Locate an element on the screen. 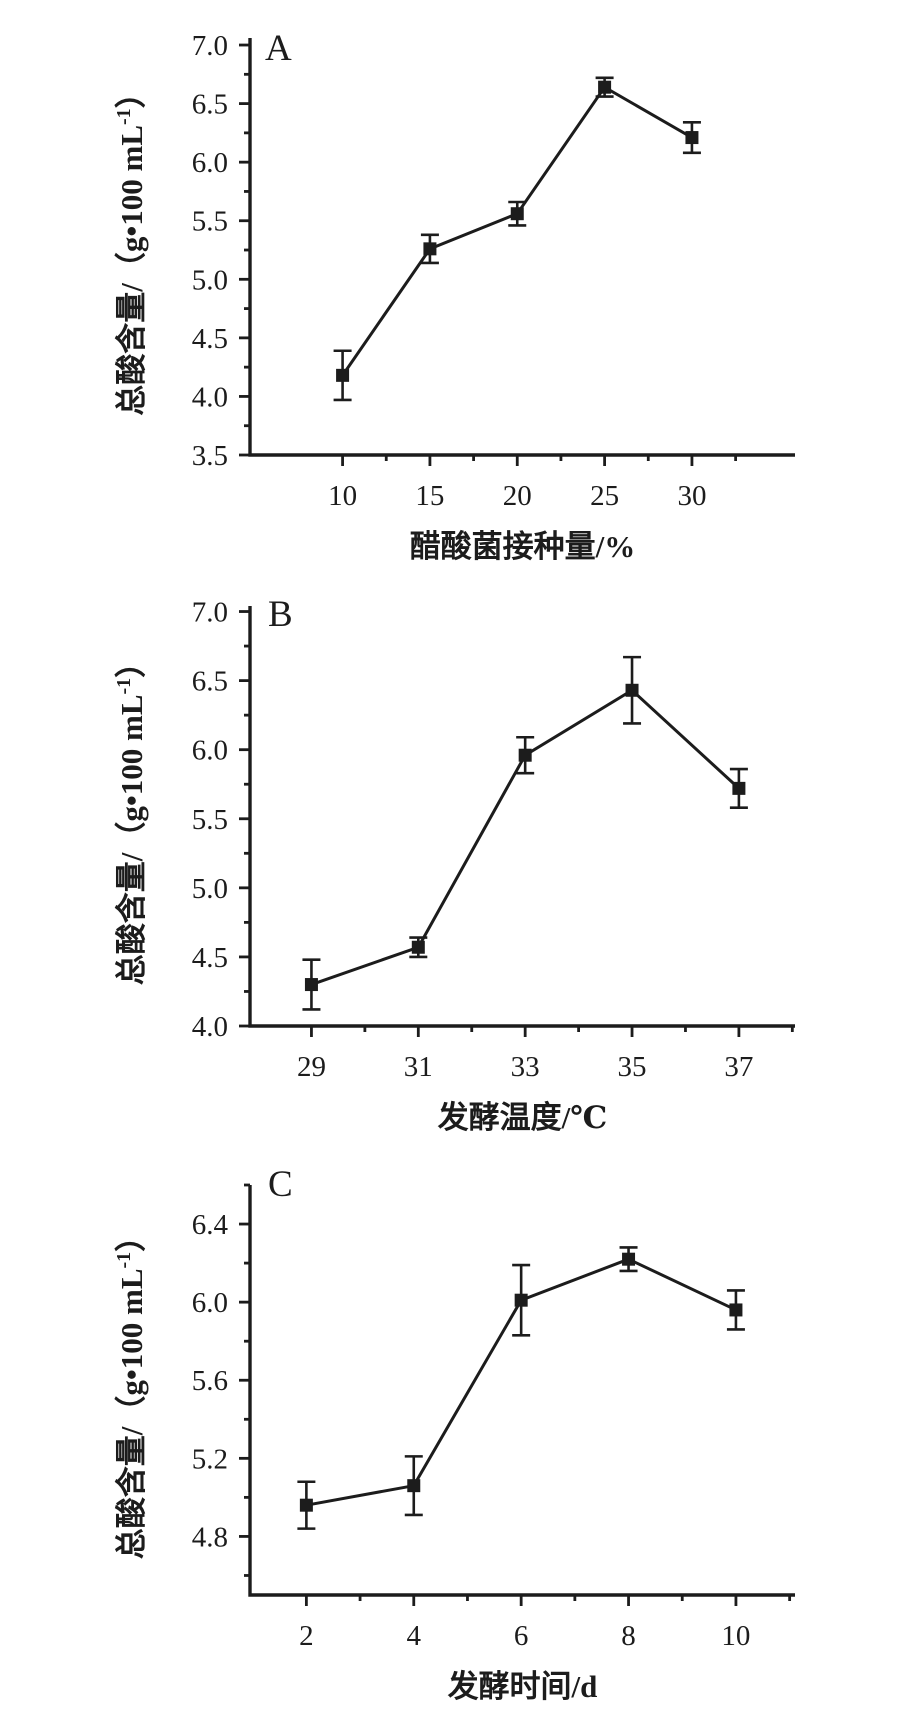 This screenshot has width=899, height=1719. y-tick-label: 3.5 is located at coordinates (210, 456).